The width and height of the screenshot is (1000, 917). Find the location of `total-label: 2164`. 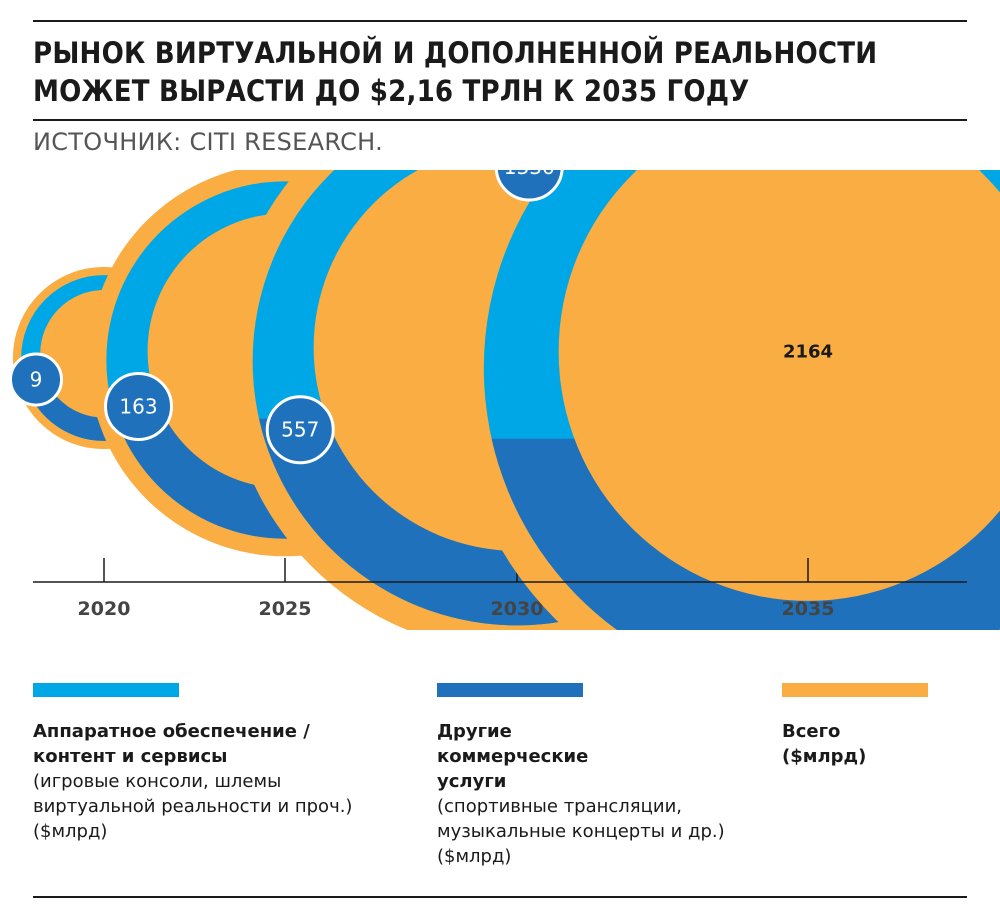

total-label: 2164 is located at coordinates (808, 352).